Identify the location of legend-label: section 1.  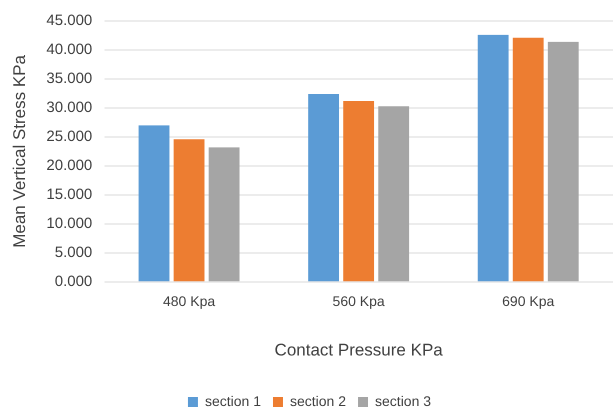
(233, 400).